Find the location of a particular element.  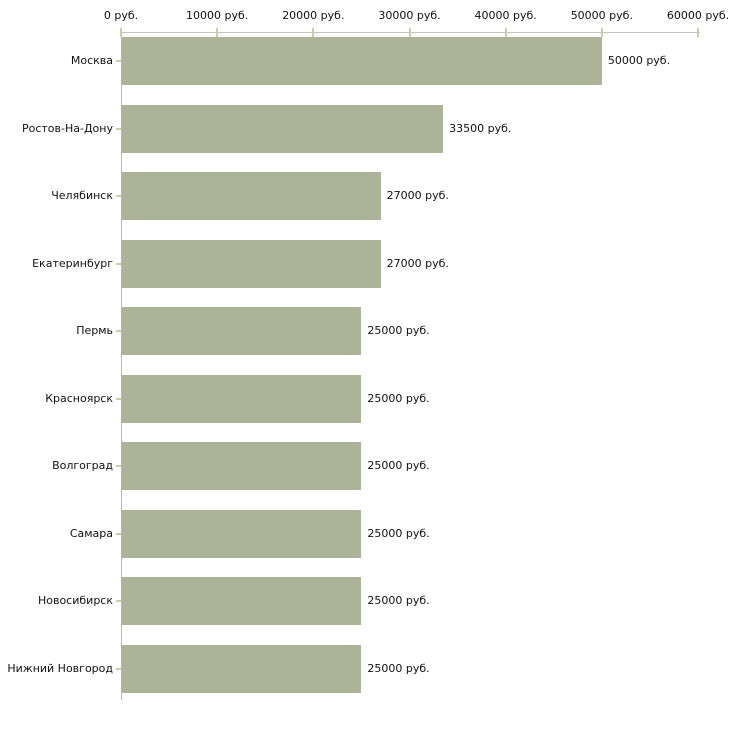

x-axis-line is located at coordinates (410, 32).